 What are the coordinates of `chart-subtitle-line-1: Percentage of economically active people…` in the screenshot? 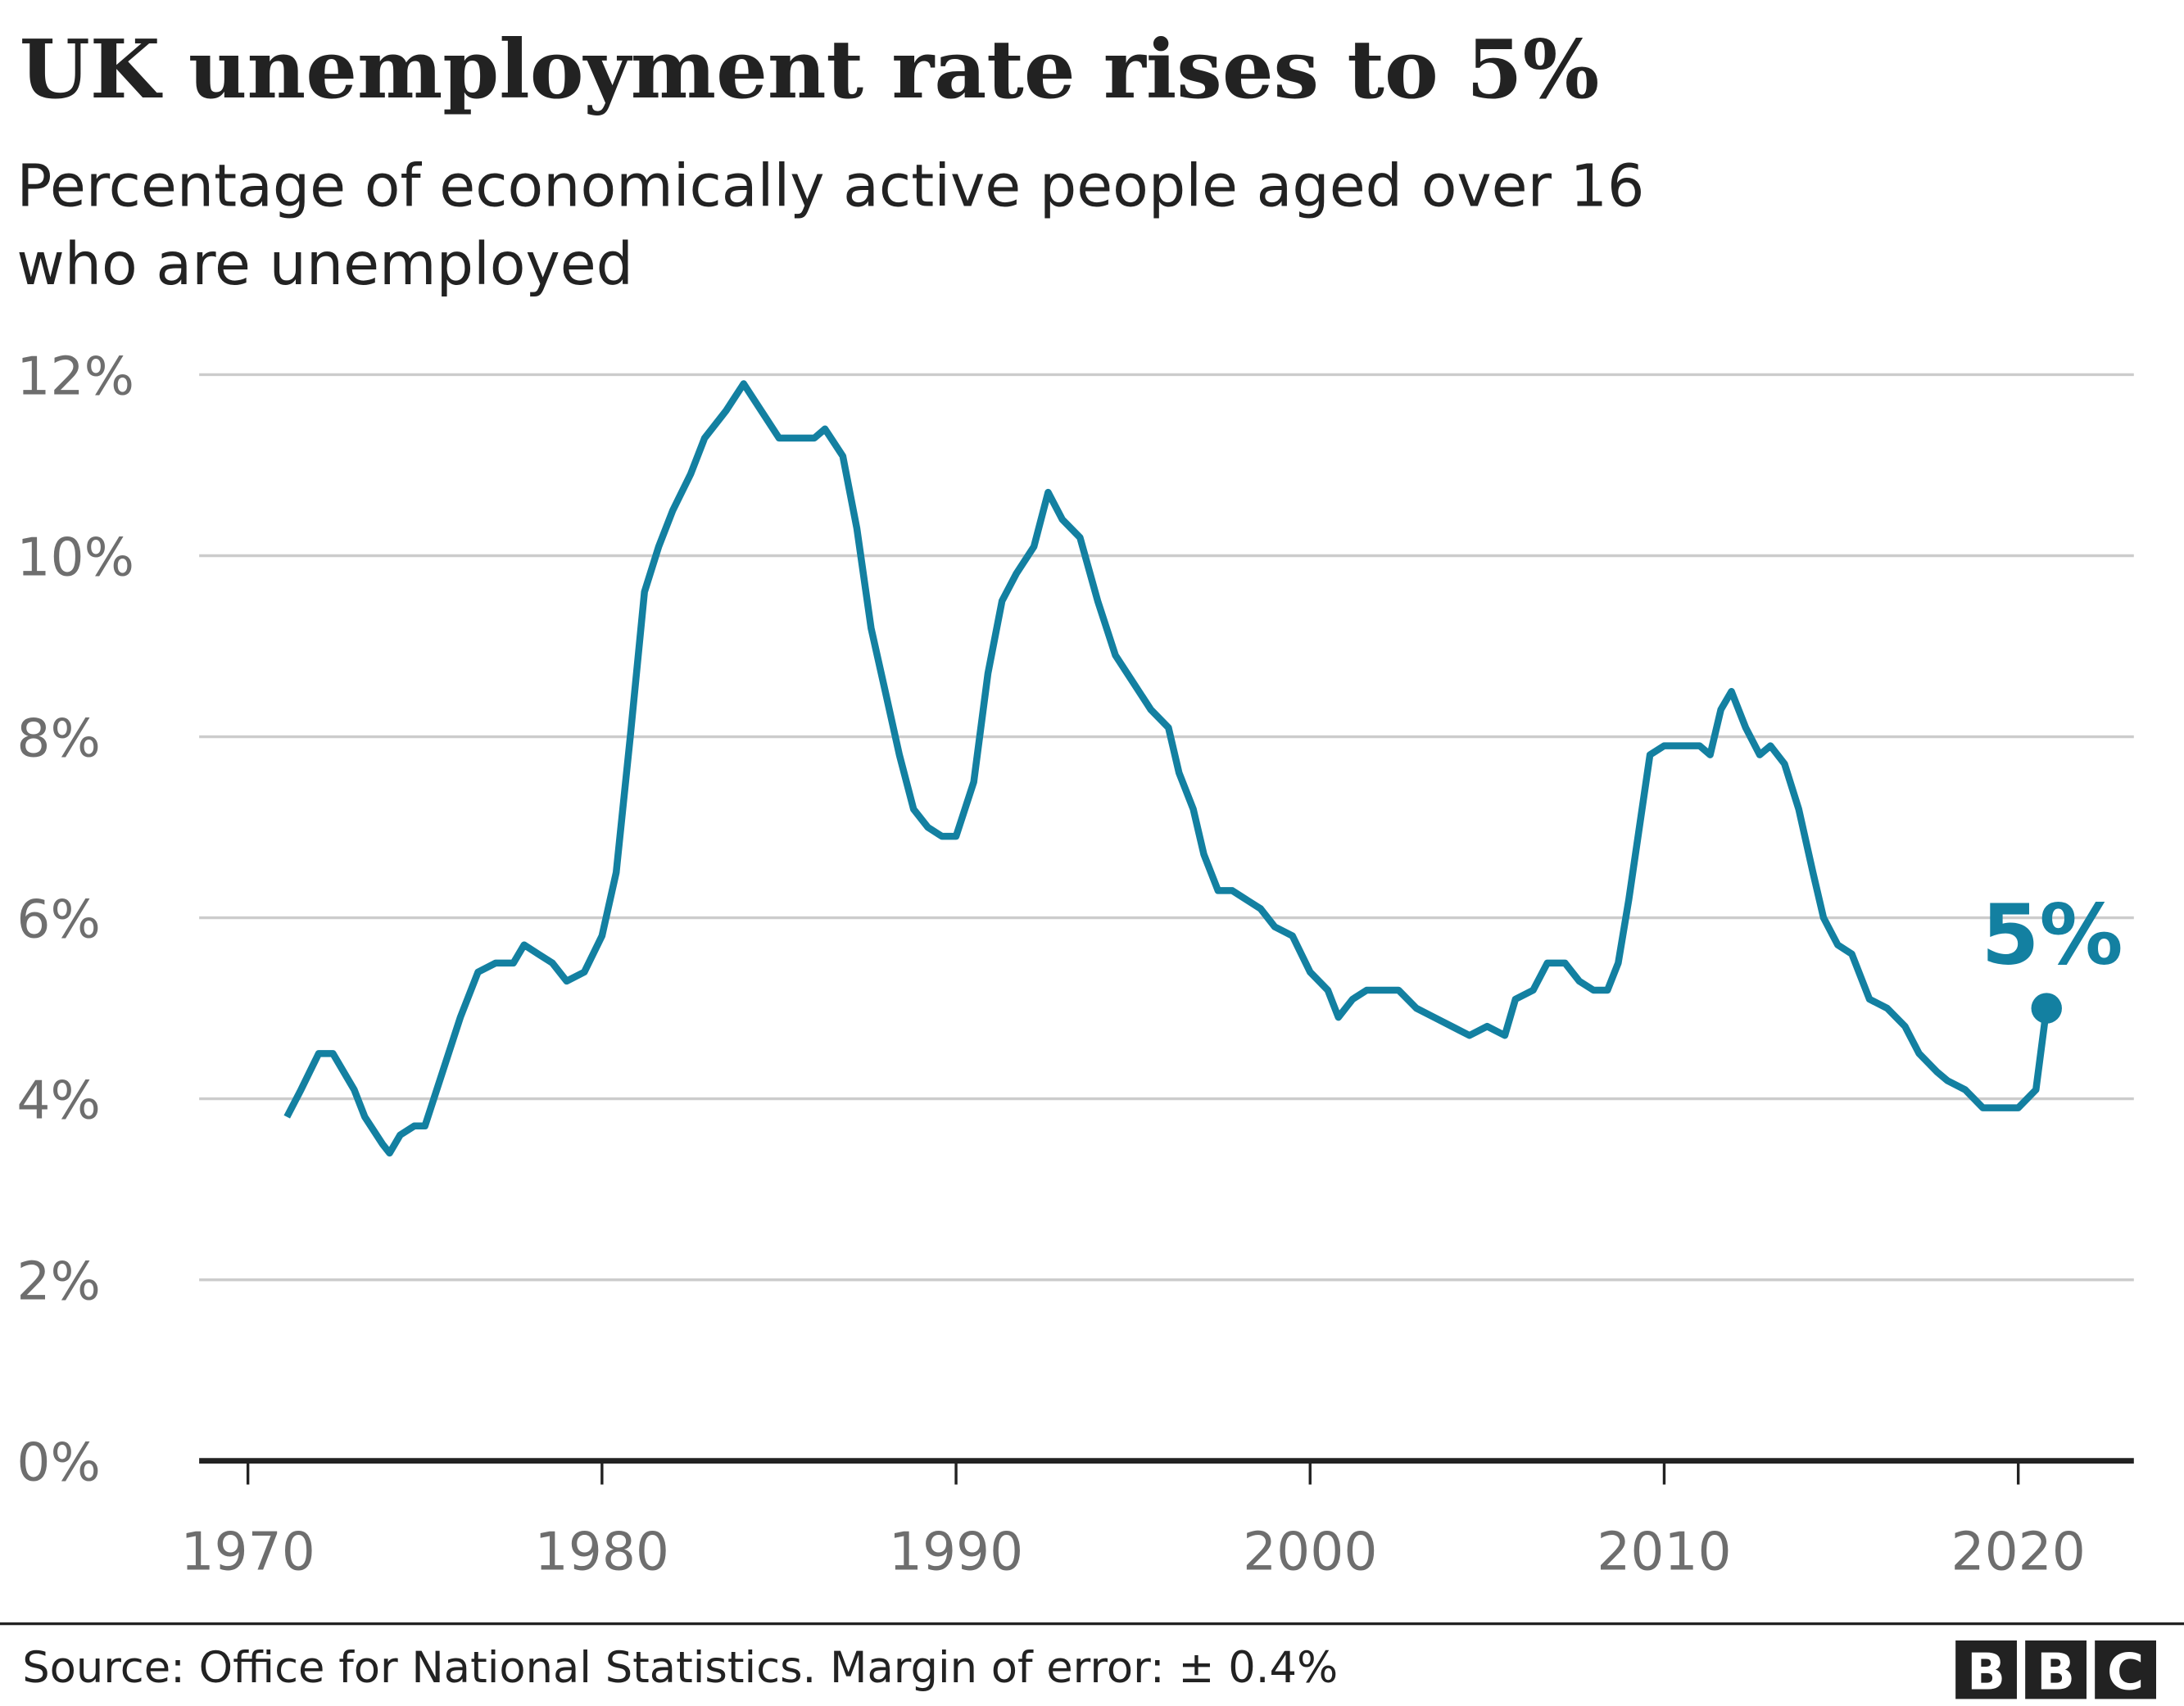 It's located at (830, 186).